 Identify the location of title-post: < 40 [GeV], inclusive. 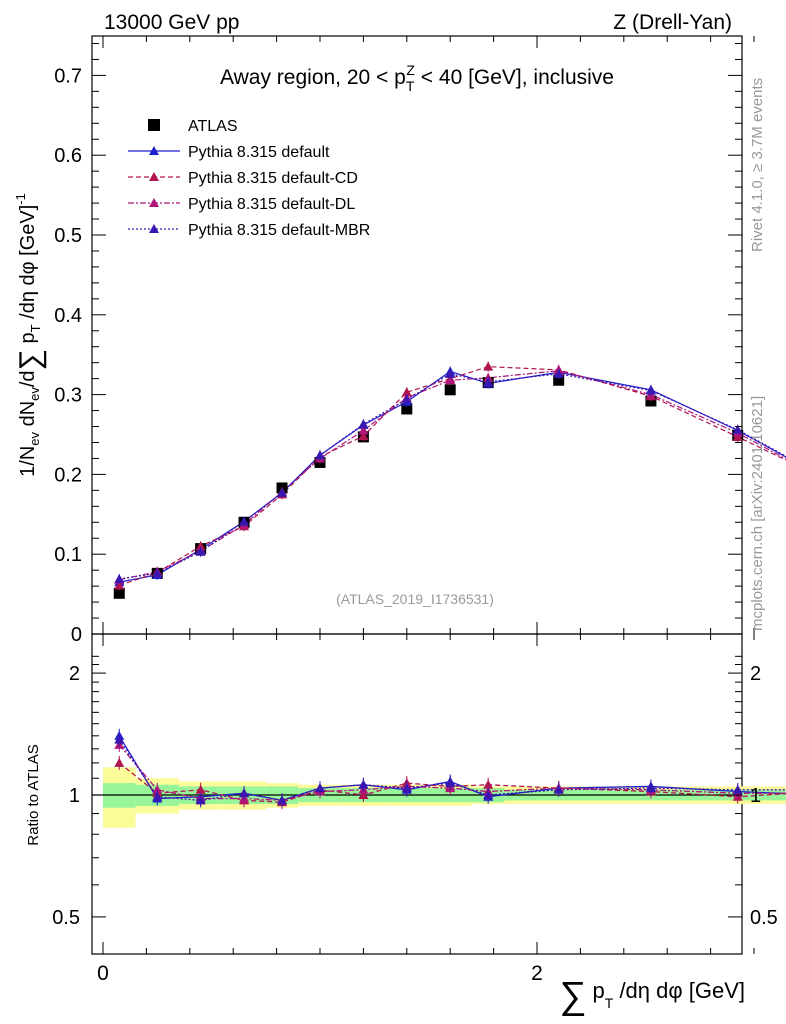
(514, 77).